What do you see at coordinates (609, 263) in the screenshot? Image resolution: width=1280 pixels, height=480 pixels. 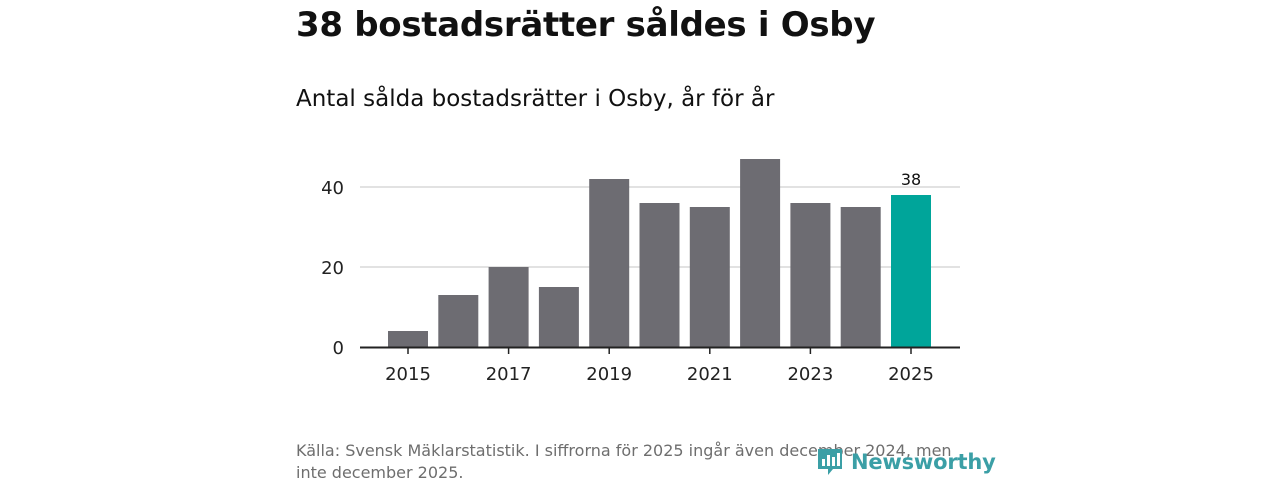 I see `bar-2019` at bounding box center [609, 263].